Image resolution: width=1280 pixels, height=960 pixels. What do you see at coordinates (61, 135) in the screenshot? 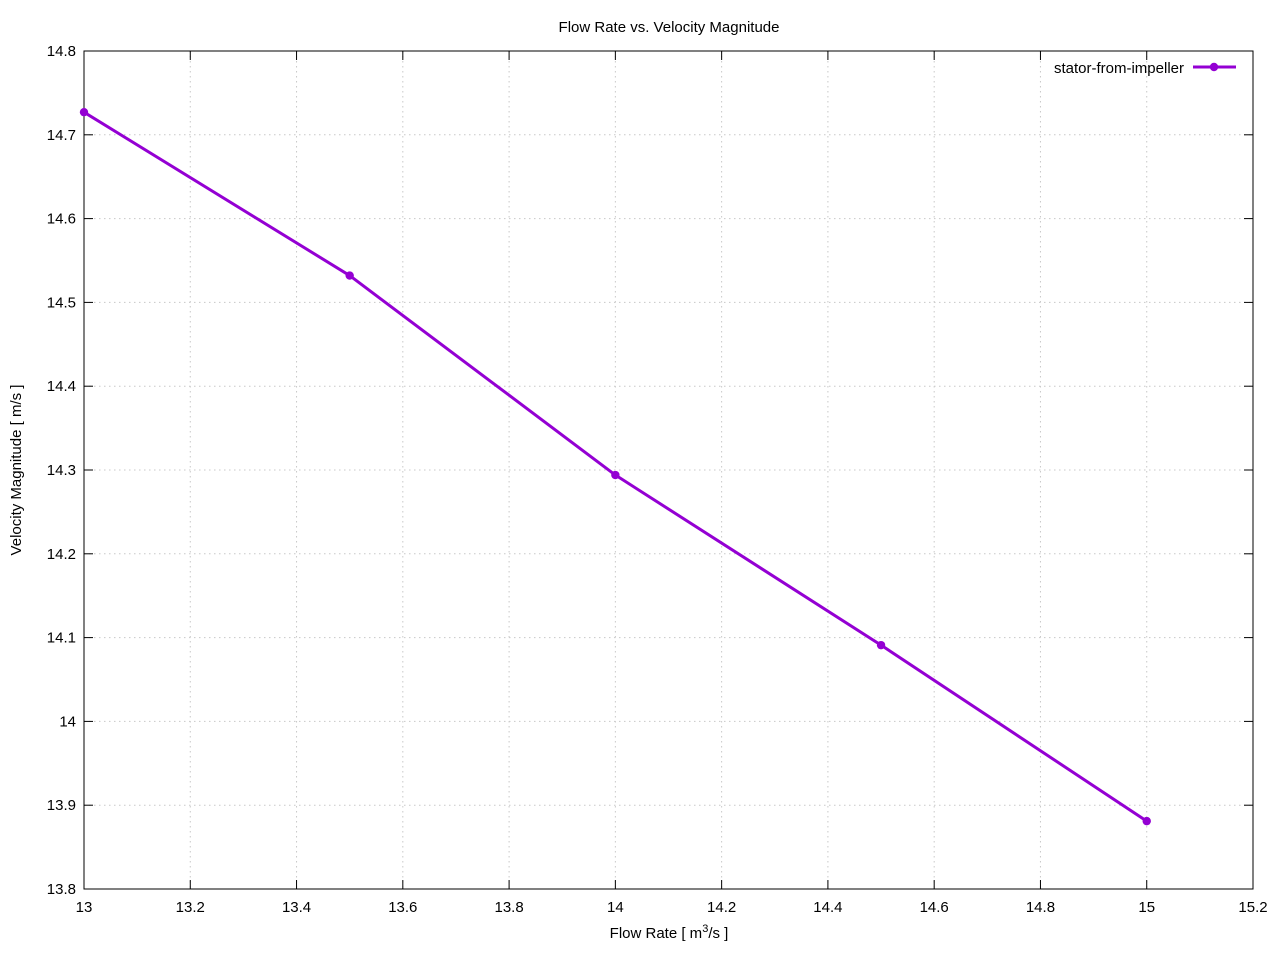
I see `y-tick-label: 14.7` at bounding box center [61, 135].